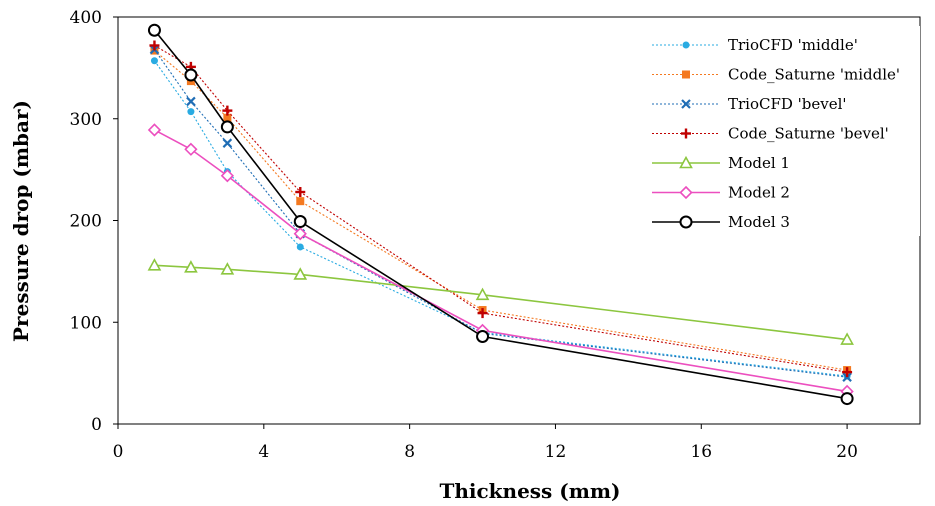  I want to click on x-tick-label: 16, so click(701, 452).